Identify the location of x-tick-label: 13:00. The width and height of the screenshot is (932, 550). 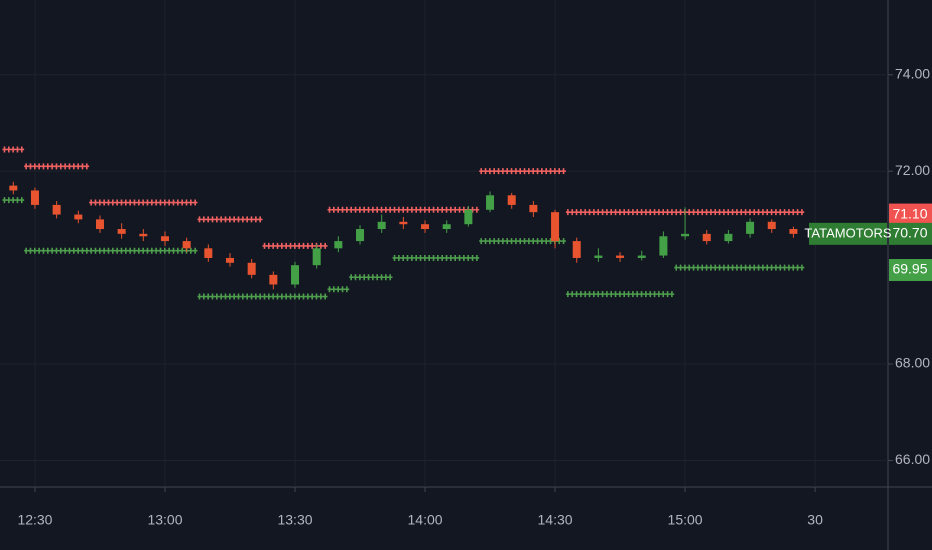
(164, 520).